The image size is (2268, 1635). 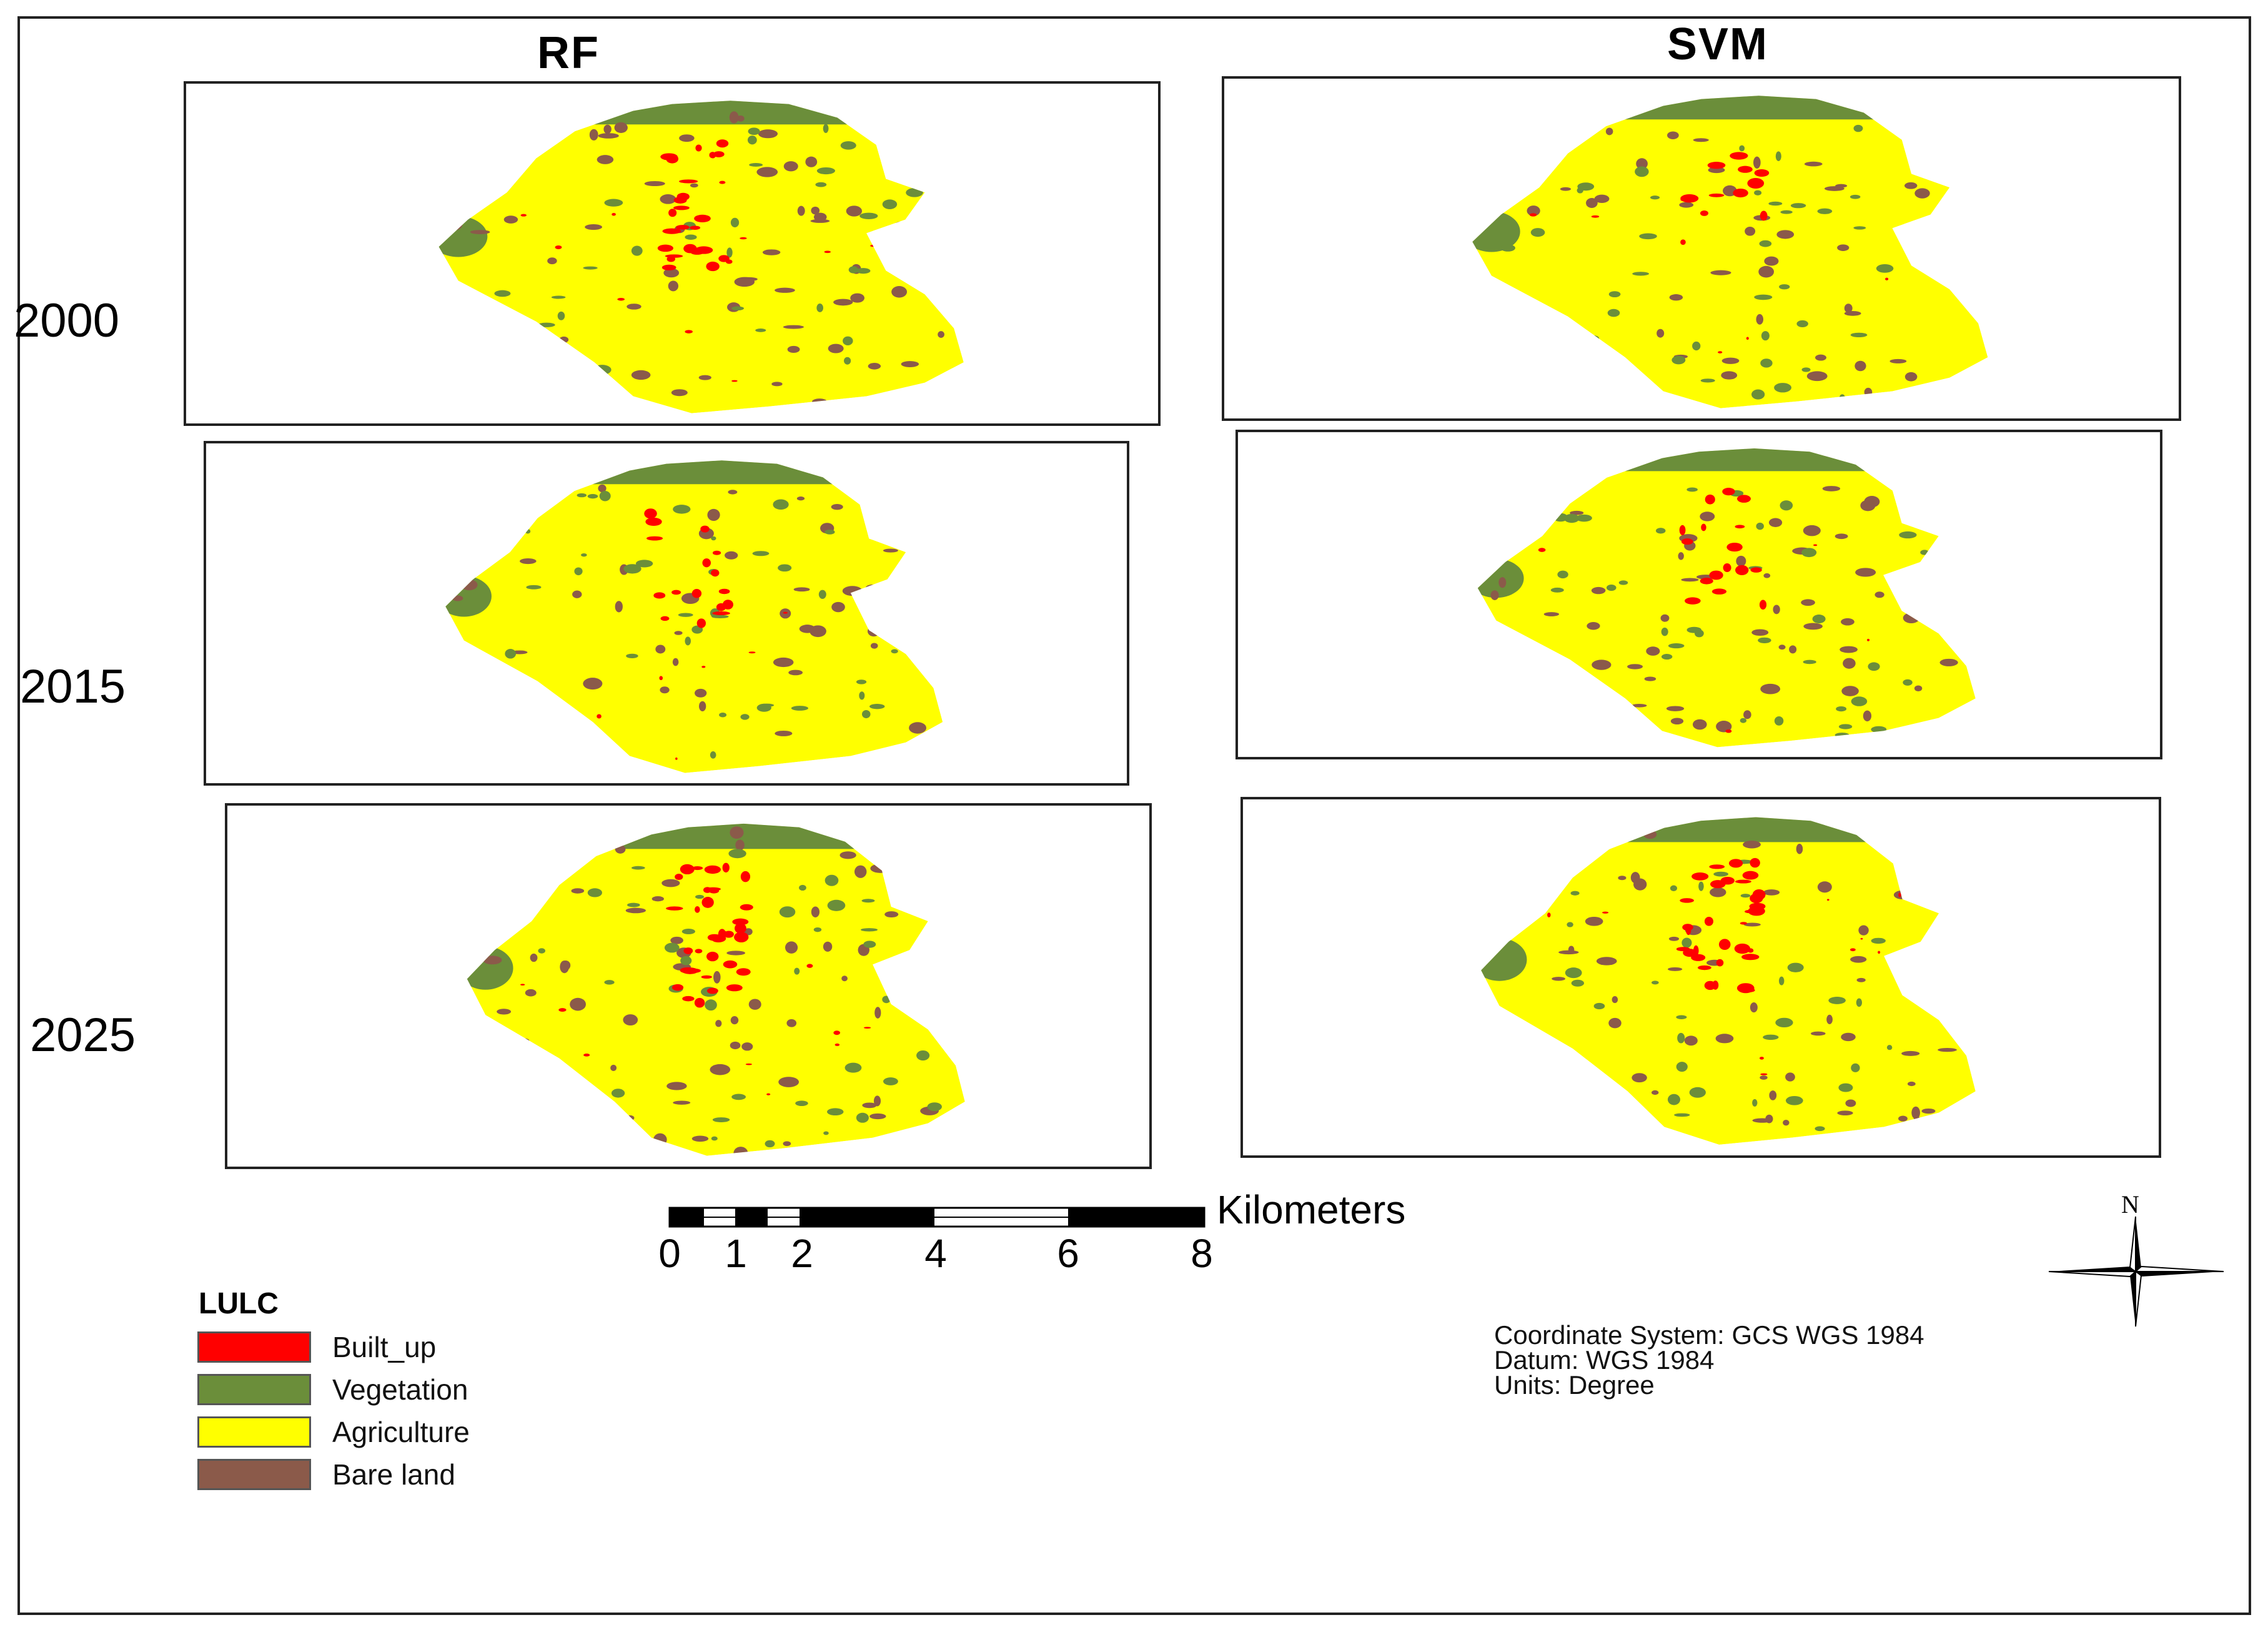 I want to click on units-line: Units: Degree, so click(x=1574, y=1385).